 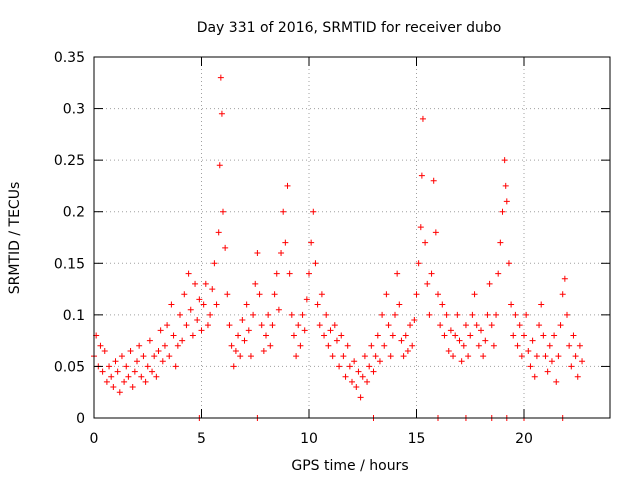 What do you see at coordinates (80, 419) in the screenshot?
I see `y-tick-label: 0` at bounding box center [80, 419].